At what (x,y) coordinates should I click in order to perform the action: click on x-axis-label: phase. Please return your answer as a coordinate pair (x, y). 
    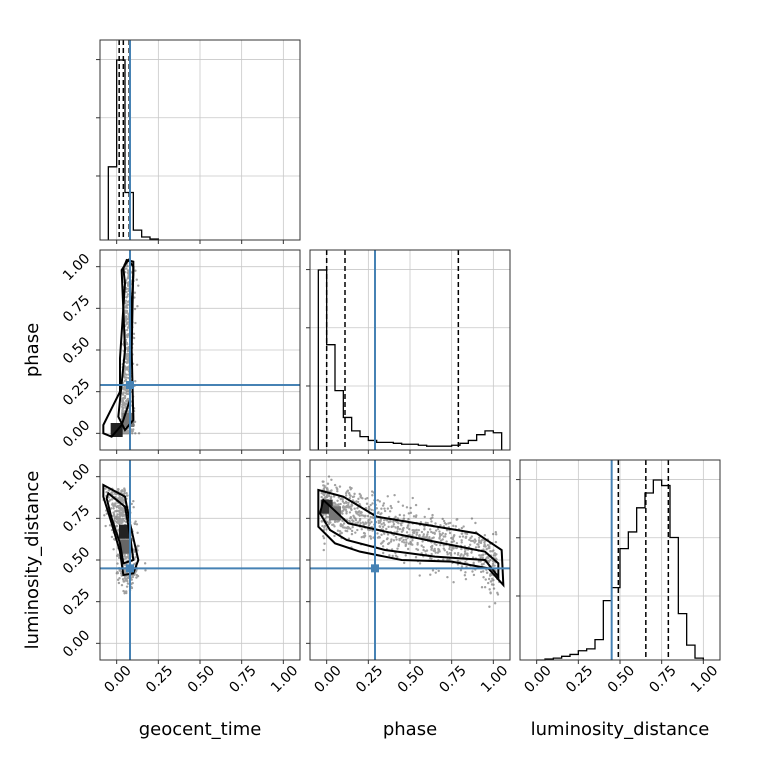
    Looking at the image, I should click on (410, 729).